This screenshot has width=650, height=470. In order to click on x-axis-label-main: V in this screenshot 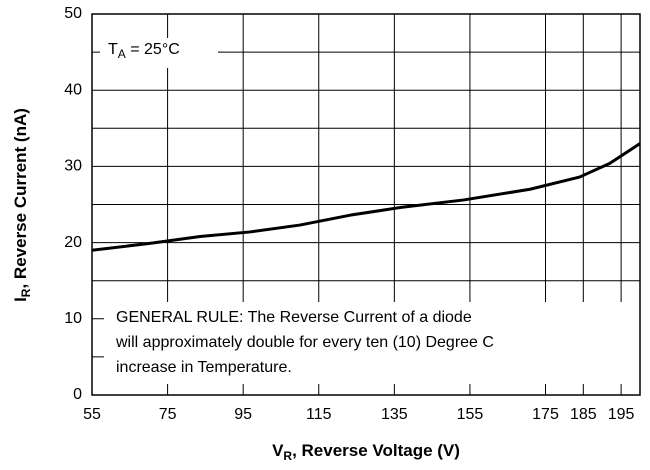, I will do `click(278, 450)`.